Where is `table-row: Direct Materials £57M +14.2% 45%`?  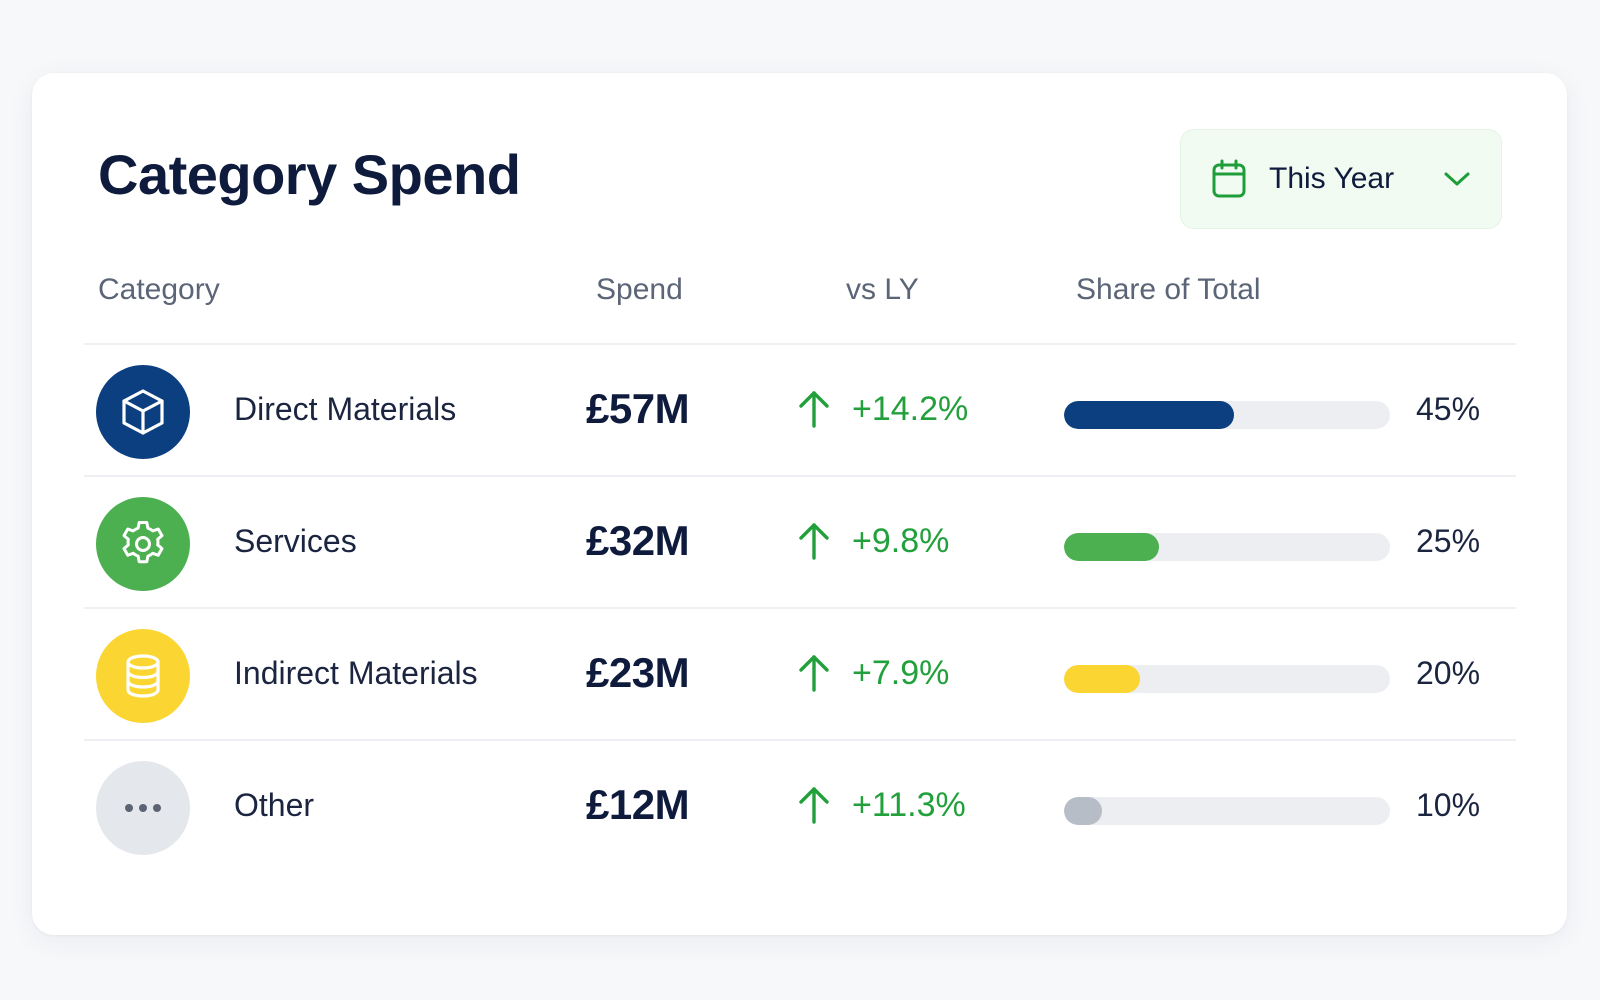 table-row: Direct Materials £57M +14.2% 45% is located at coordinates (800, 409).